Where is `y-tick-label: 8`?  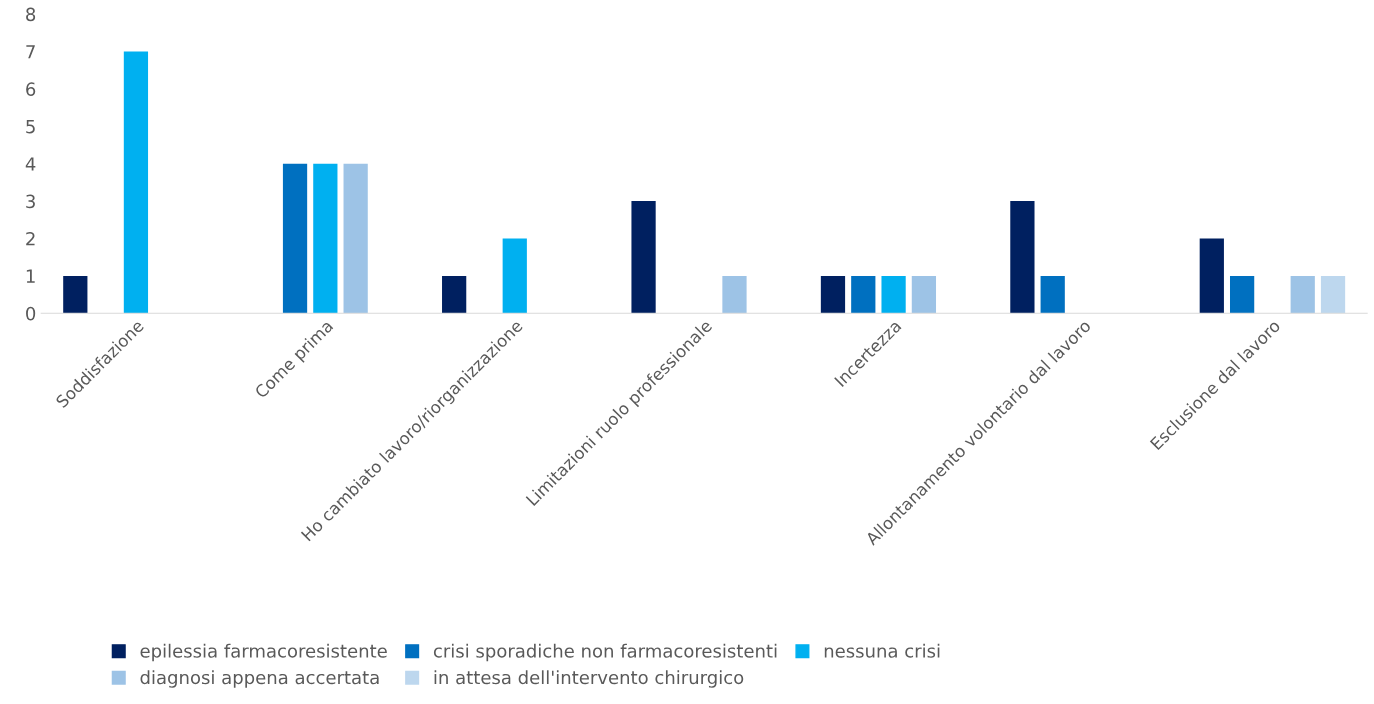
y-tick-label: 8 is located at coordinates (31, 14).